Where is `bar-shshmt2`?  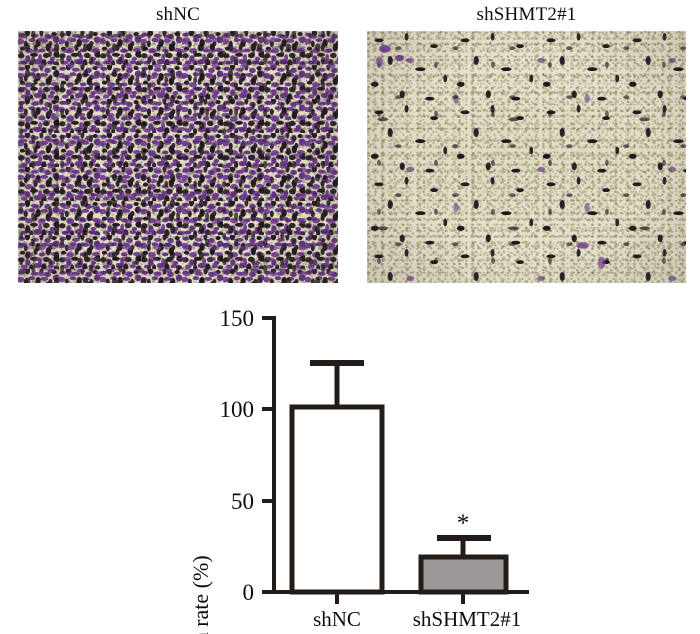 bar-shshmt2 is located at coordinates (463, 574).